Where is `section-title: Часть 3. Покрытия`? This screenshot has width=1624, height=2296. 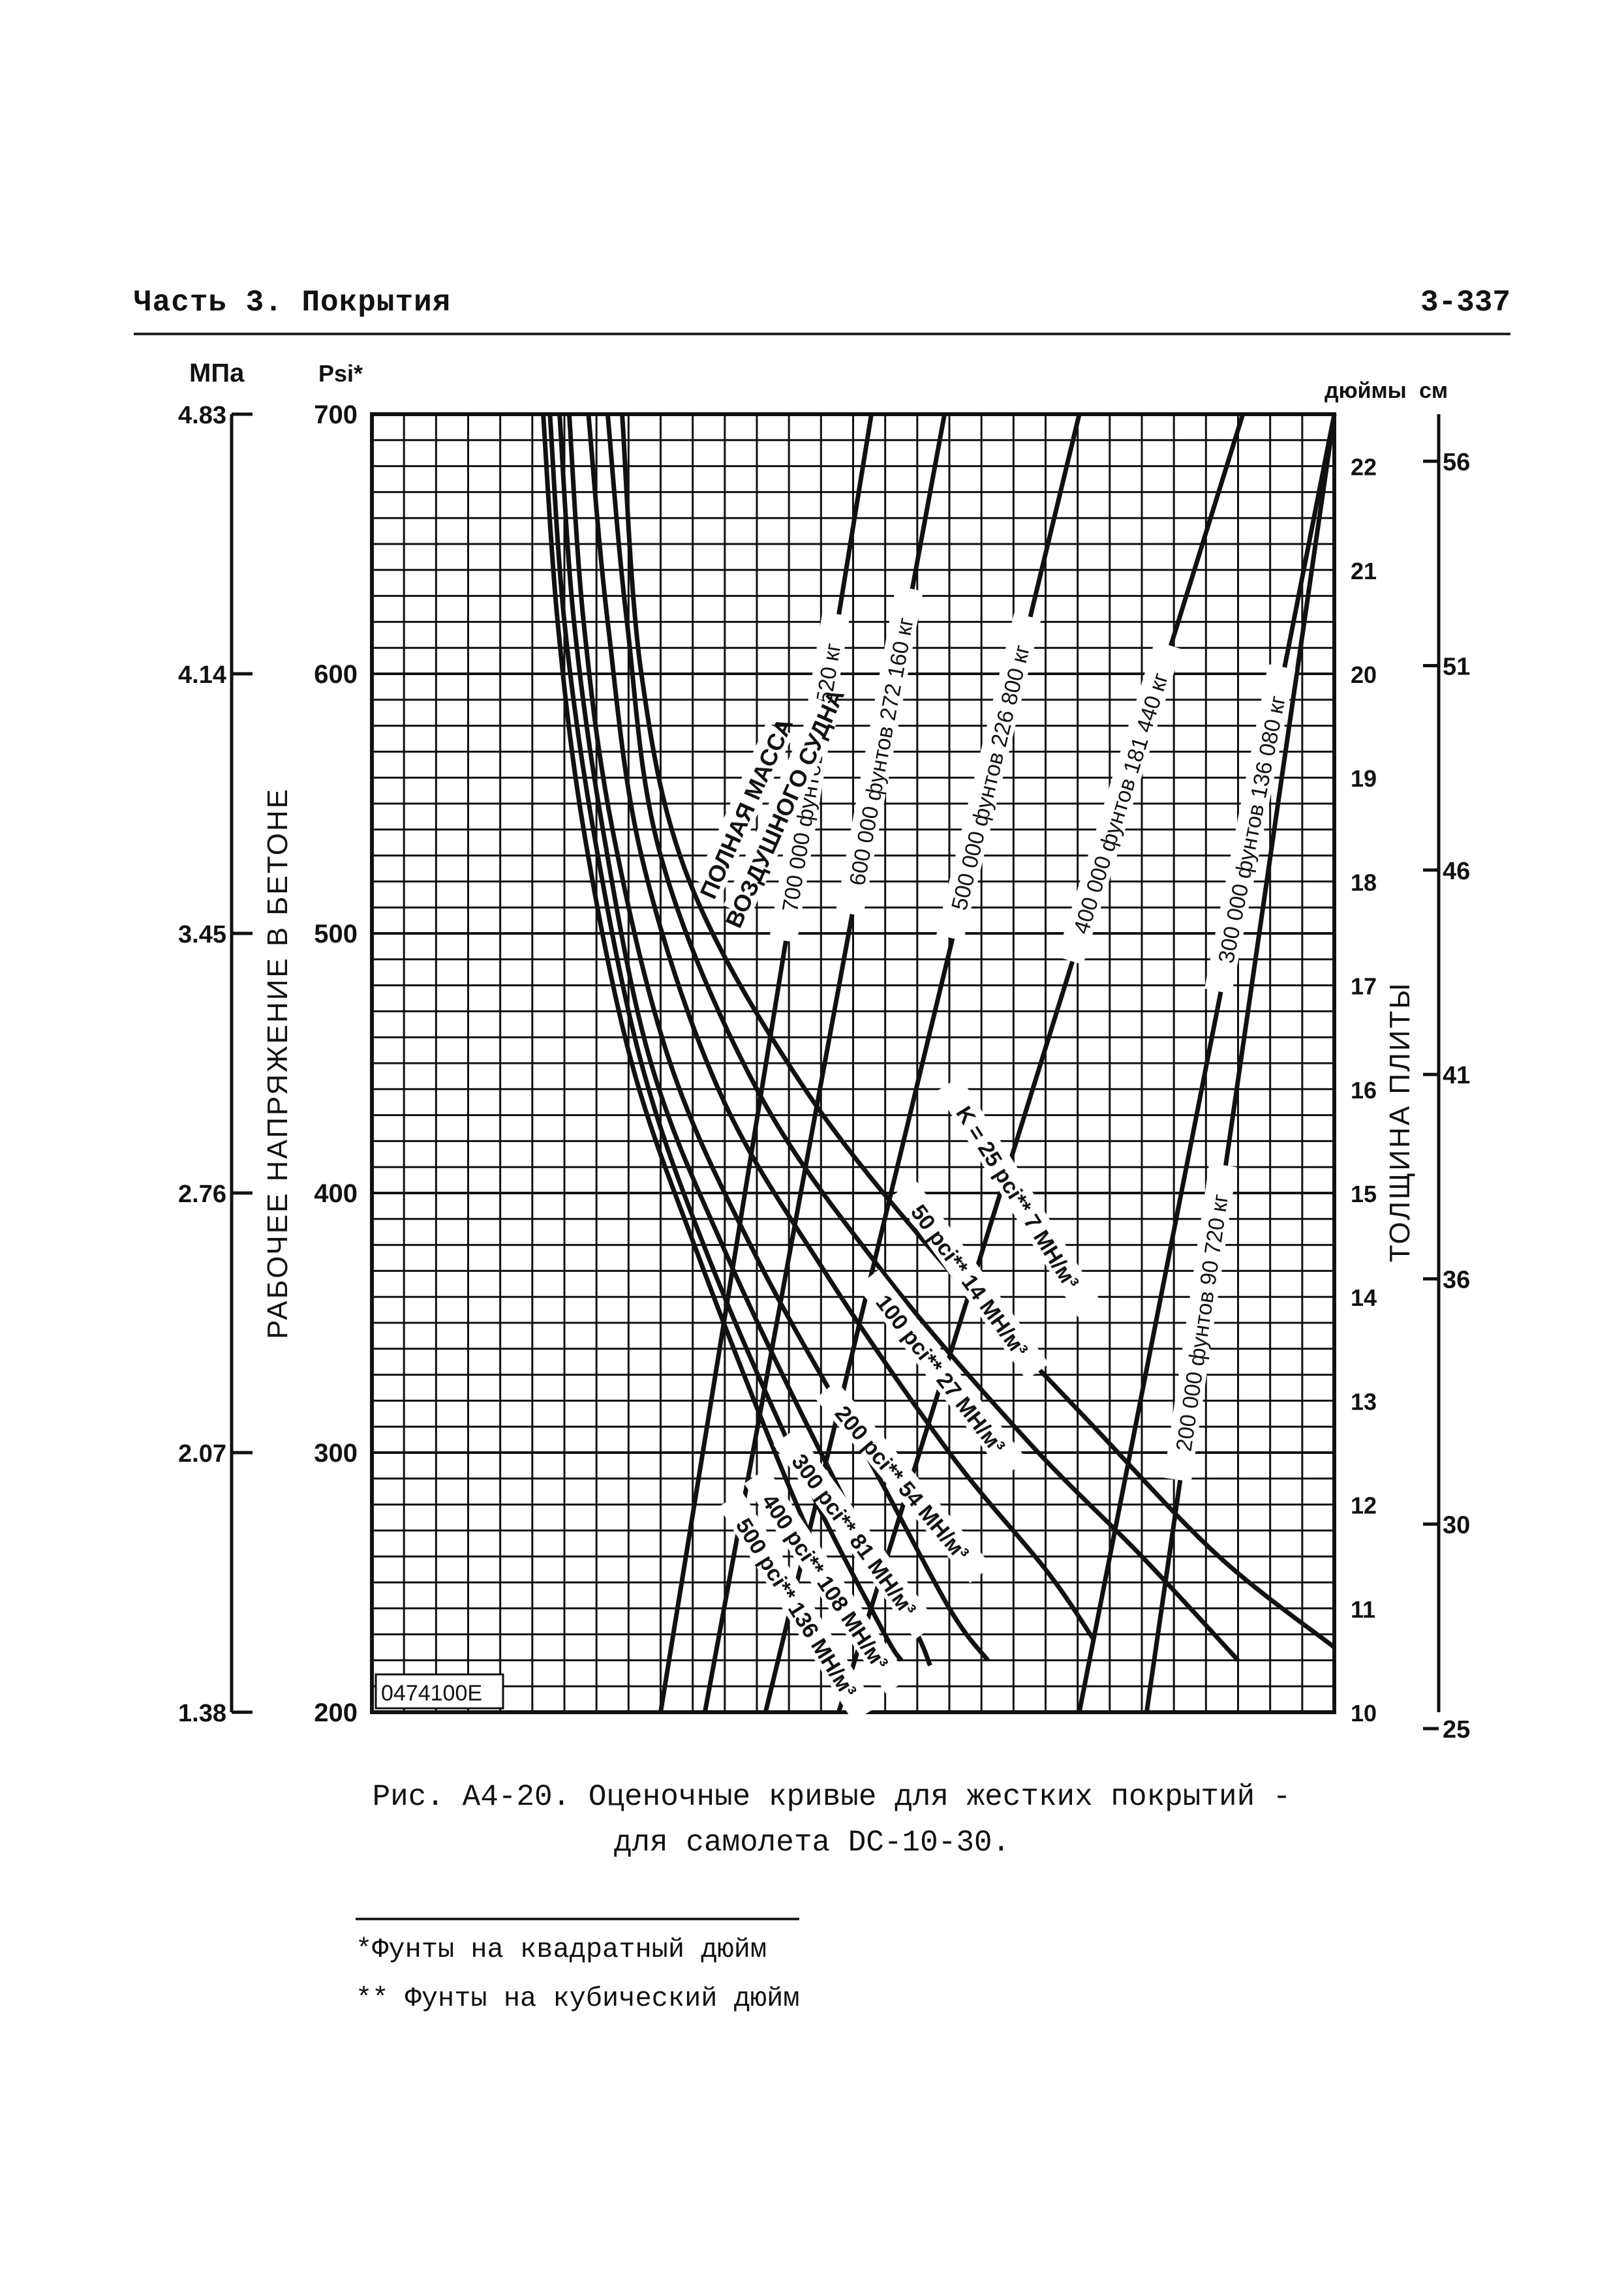 section-title: Часть 3. Покрытия is located at coordinates (293, 303).